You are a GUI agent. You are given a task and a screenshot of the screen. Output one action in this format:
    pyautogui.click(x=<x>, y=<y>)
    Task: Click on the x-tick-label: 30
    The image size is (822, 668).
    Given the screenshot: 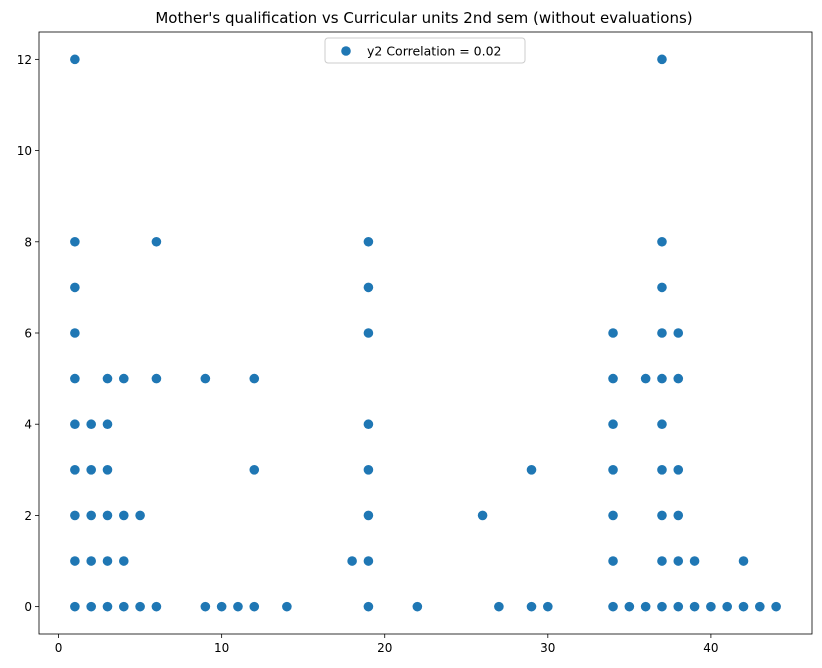 What is the action you would take?
    pyautogui.click(x=547, y=648)
    